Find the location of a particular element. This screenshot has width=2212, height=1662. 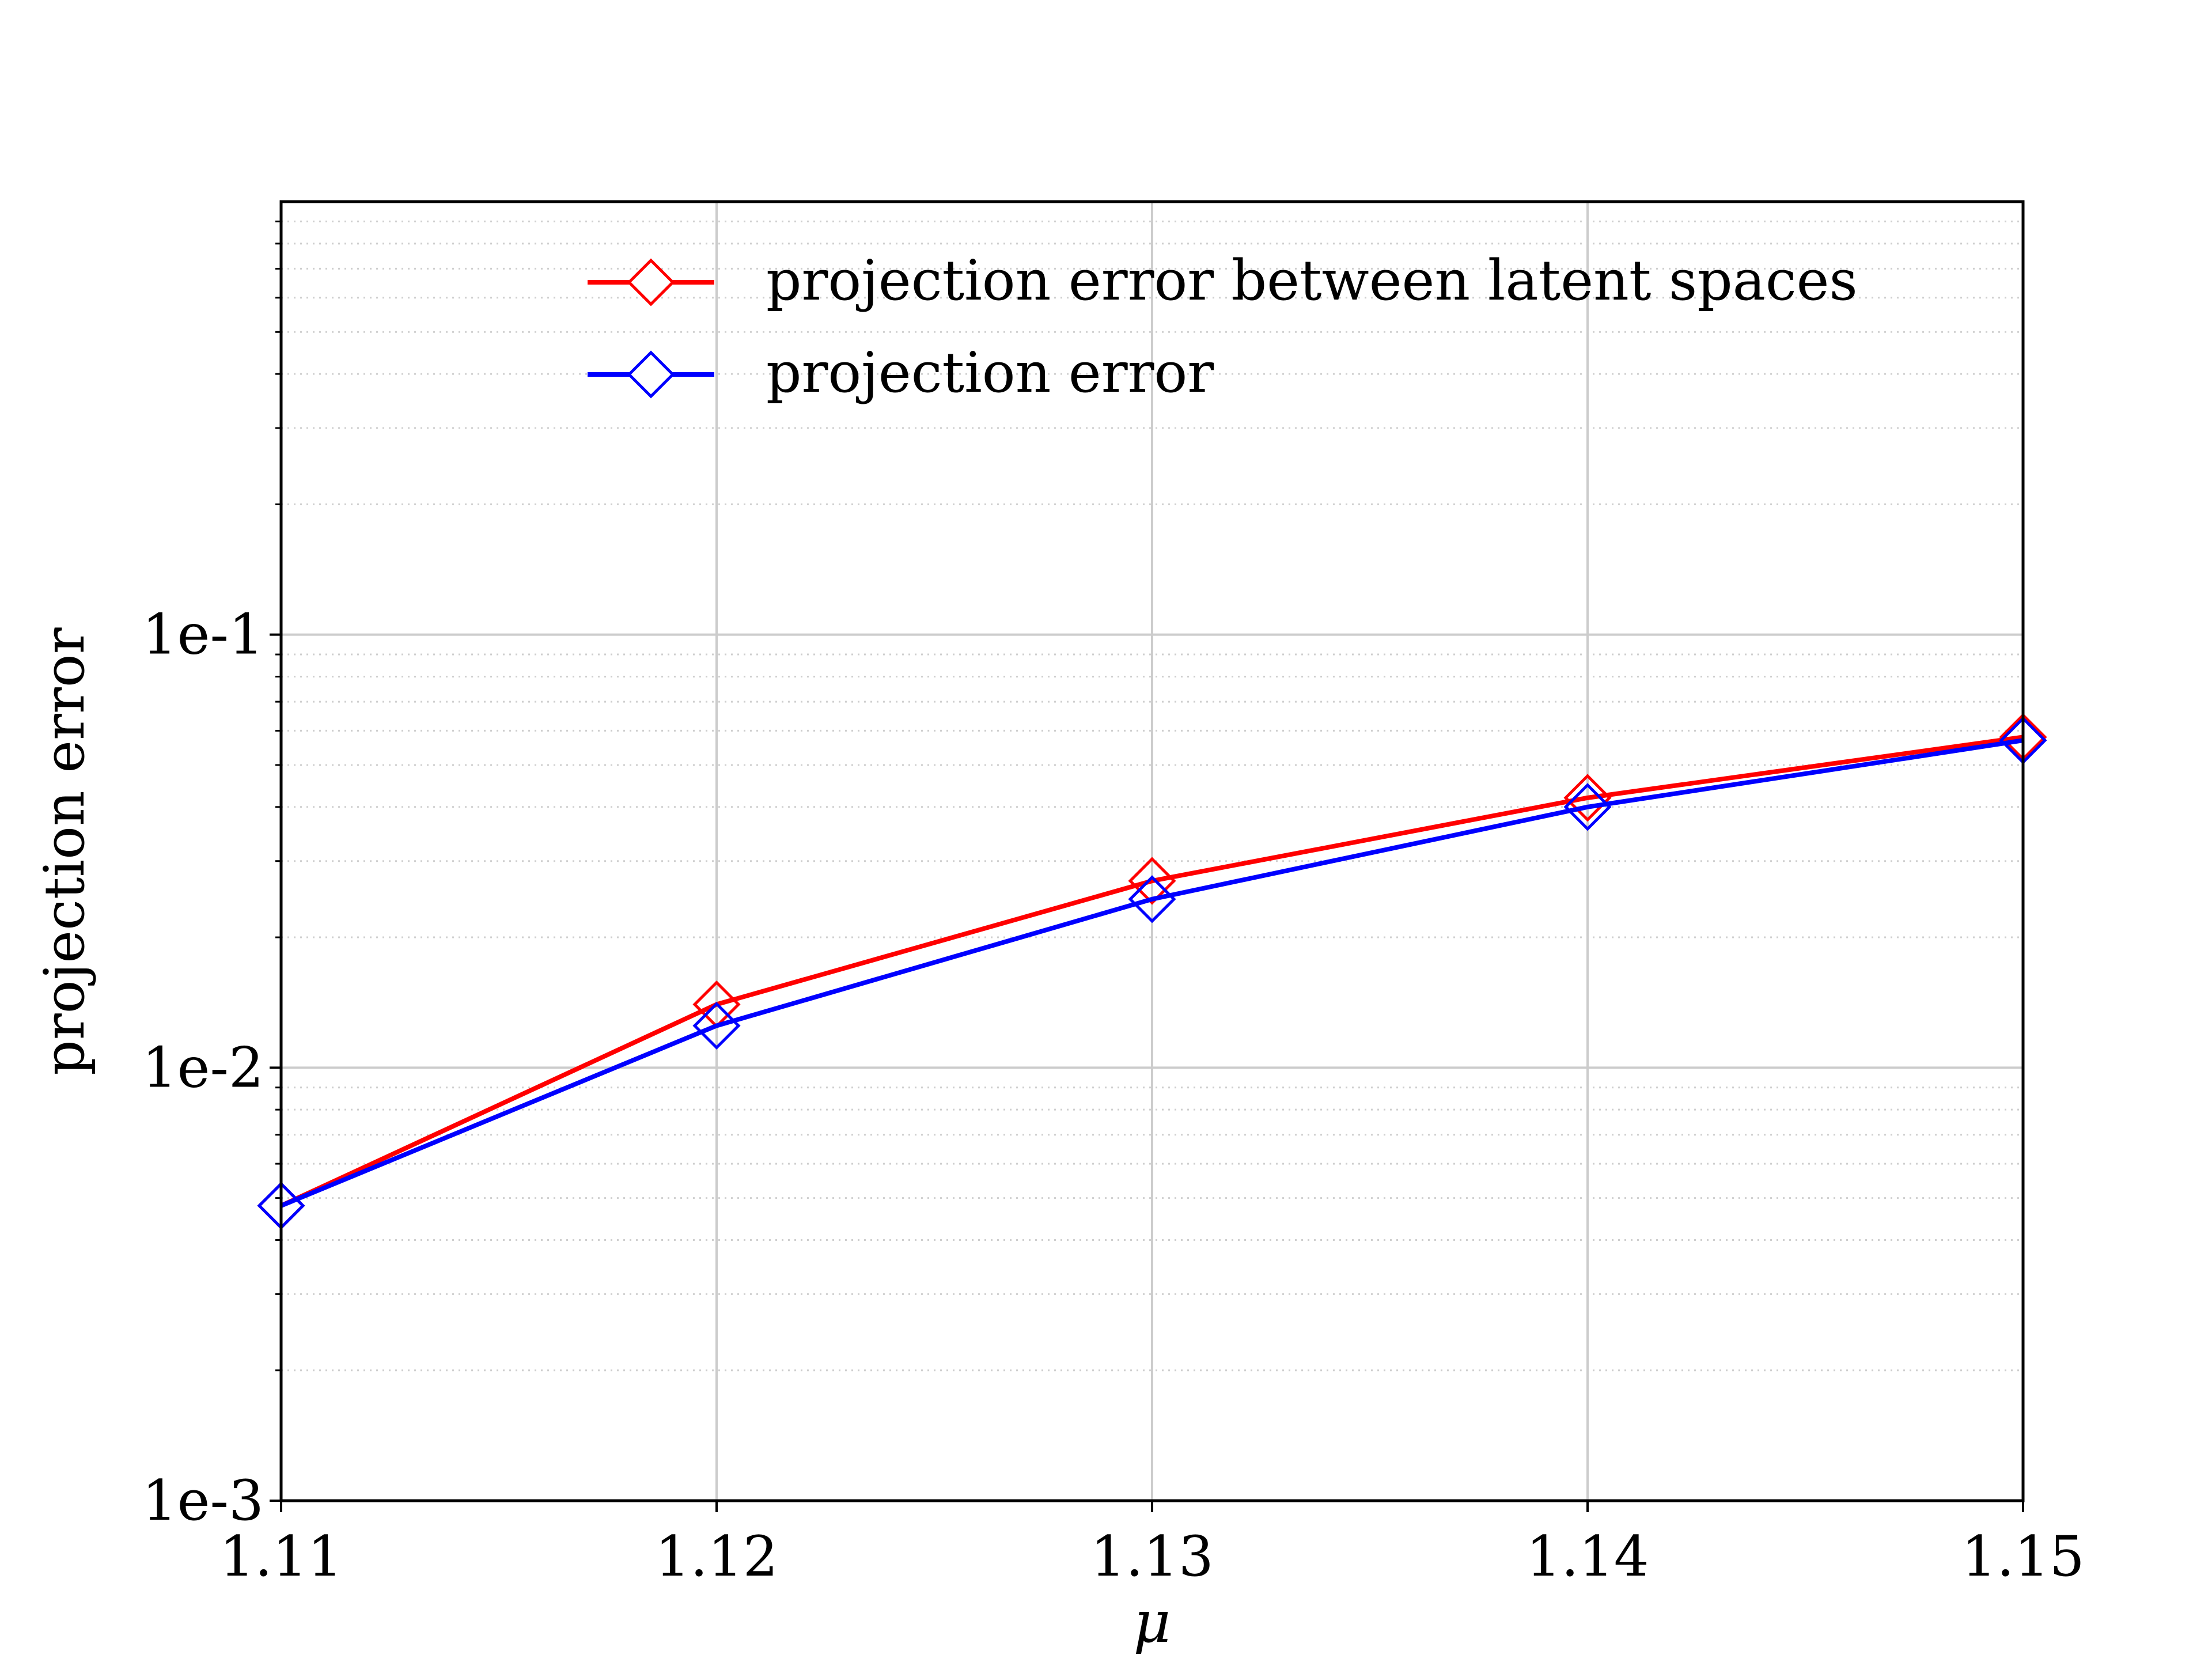

legend-label-1: projection error is located at coordinates (990, 373).